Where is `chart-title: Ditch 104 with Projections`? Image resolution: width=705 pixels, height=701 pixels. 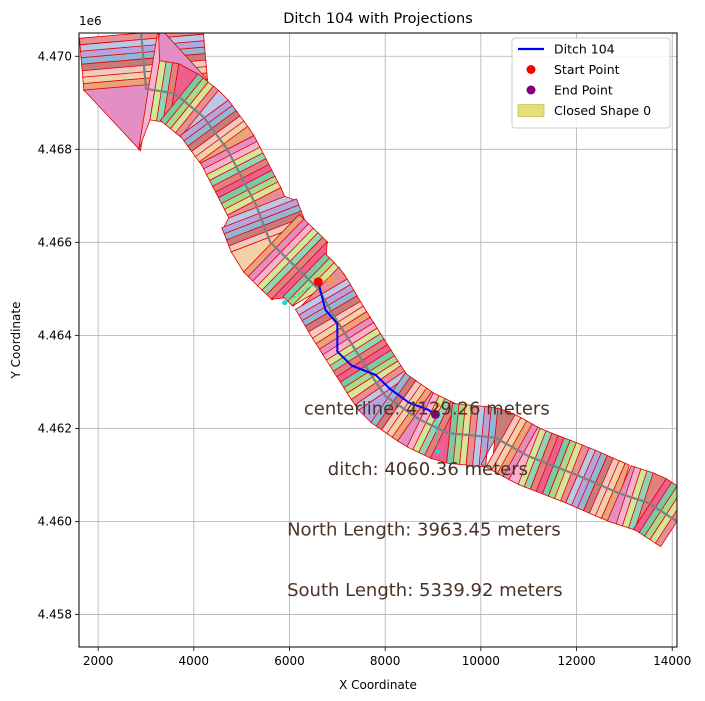 chart-title: Ditch 104 with Projections is located at coordinates (378, 19).